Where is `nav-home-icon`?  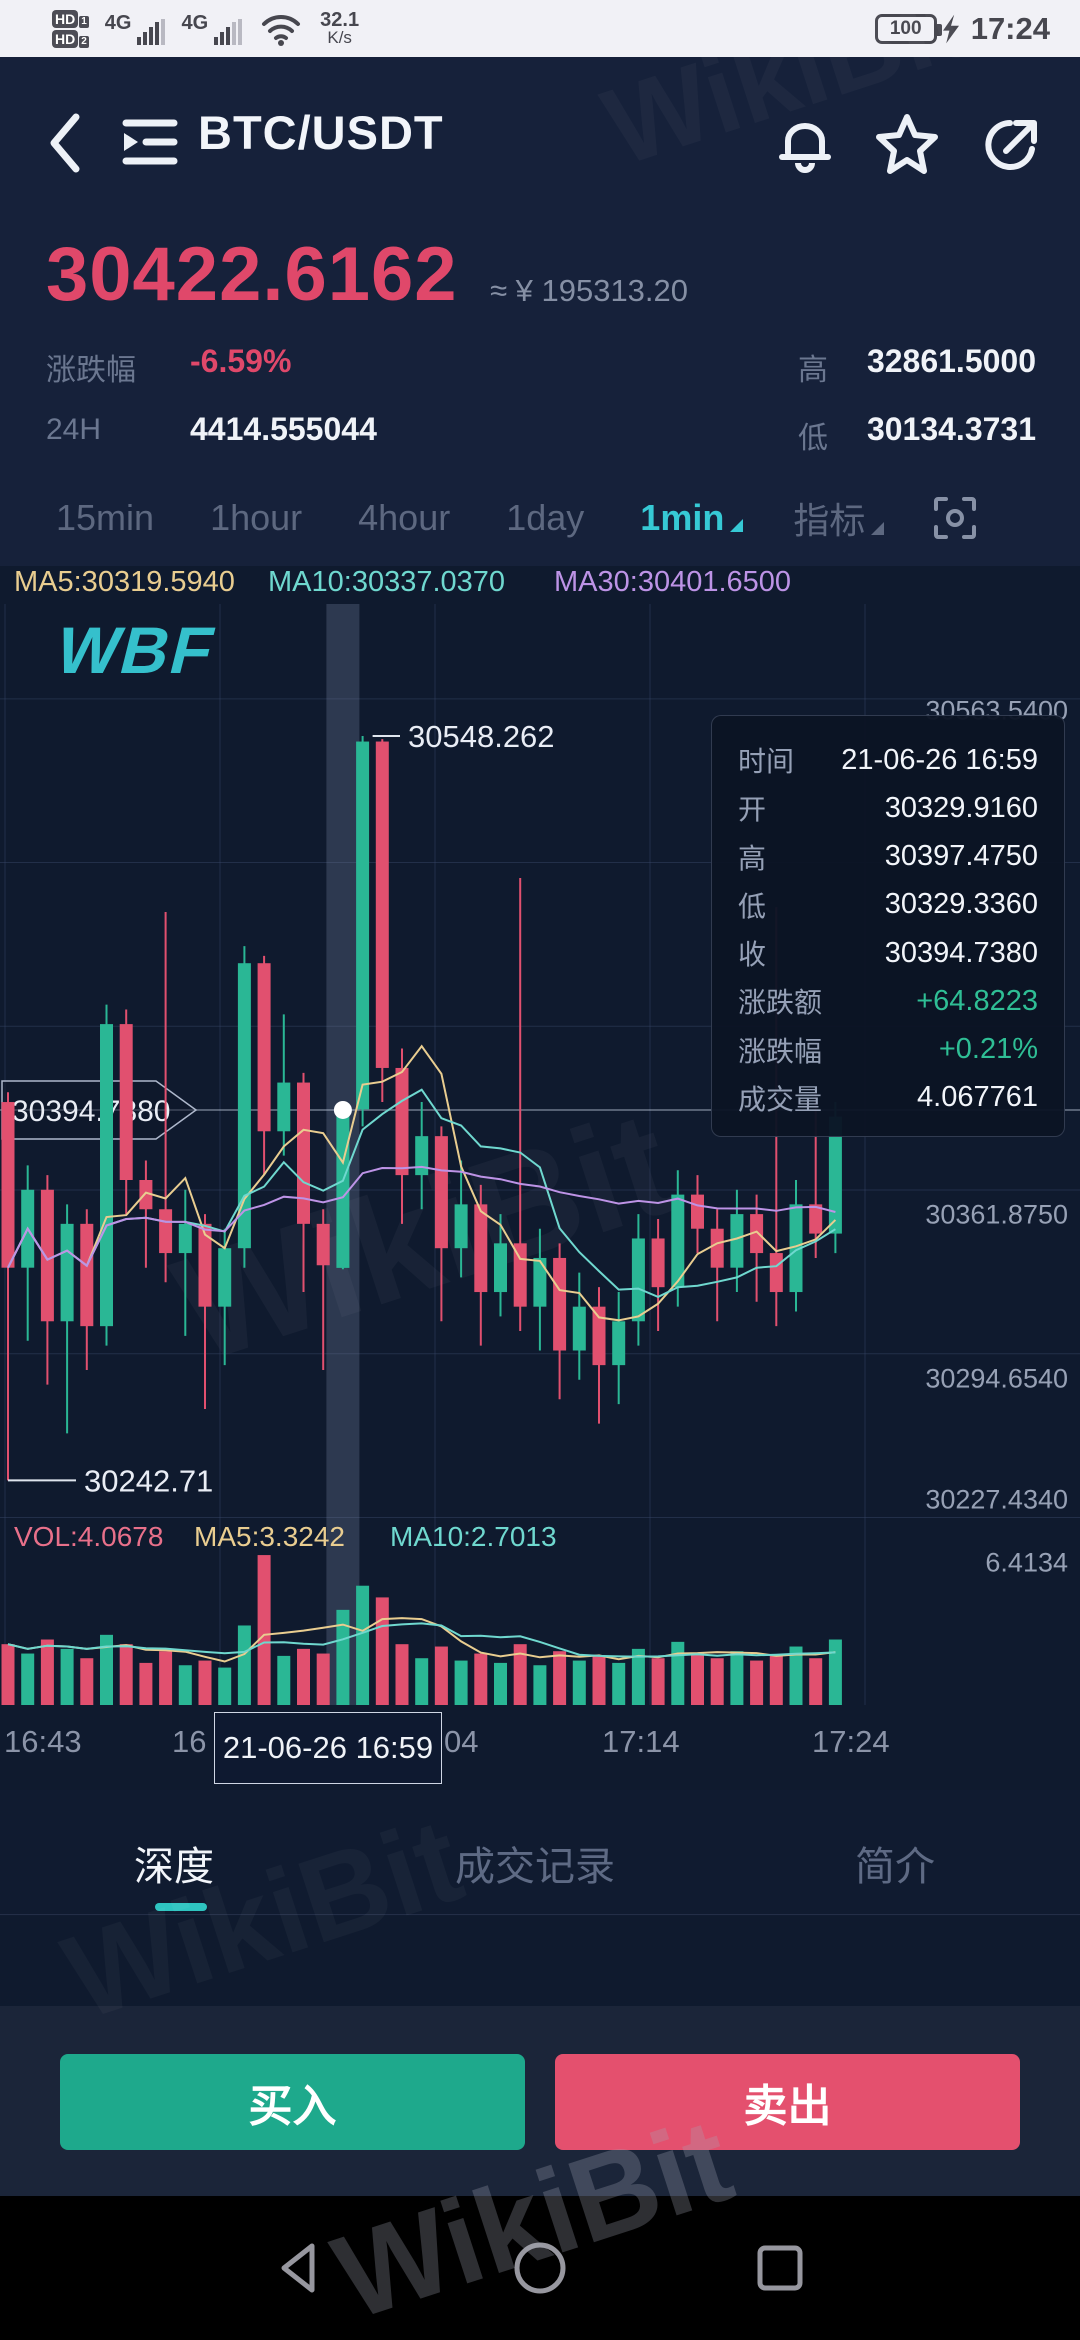 nav-home-icon is located at coordinates (540, 2268).